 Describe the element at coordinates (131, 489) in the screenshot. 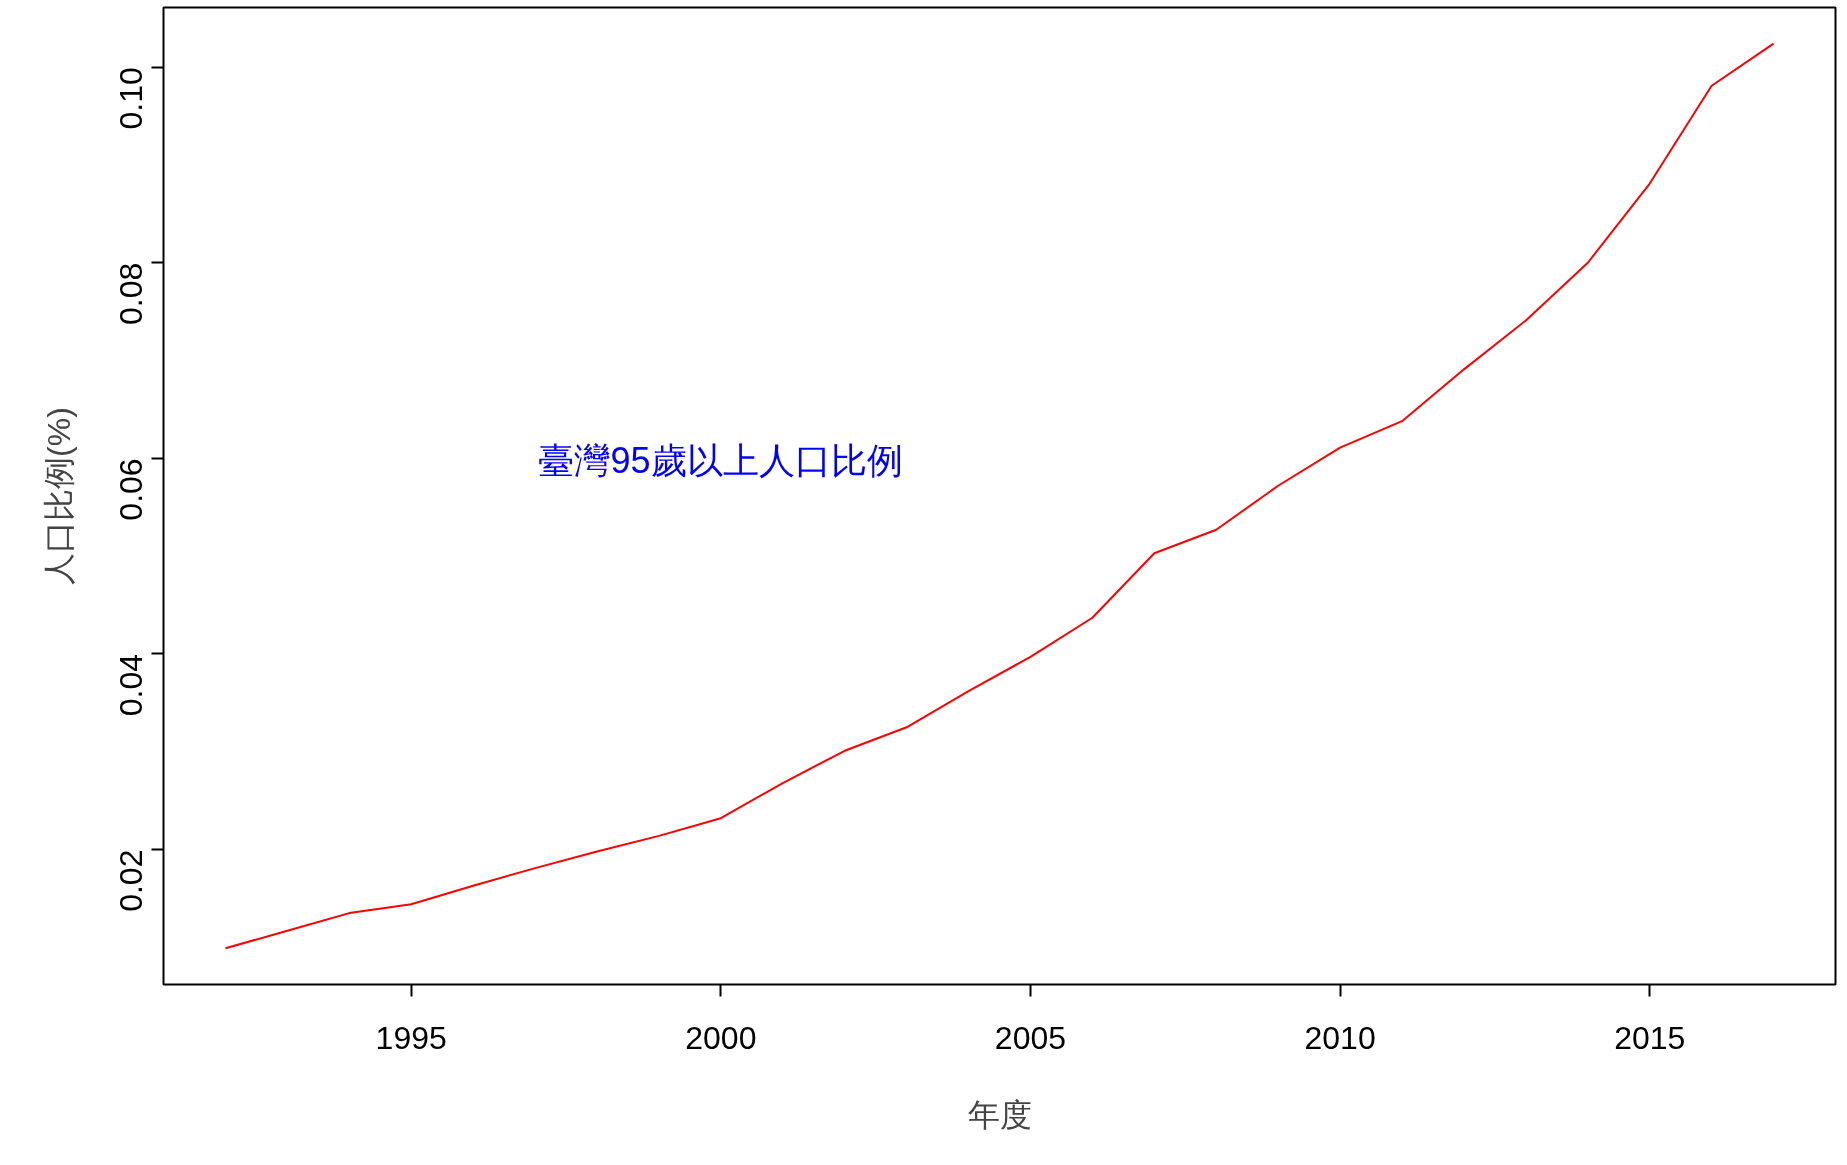

I see `y-tick-label: 0.06` at that location.